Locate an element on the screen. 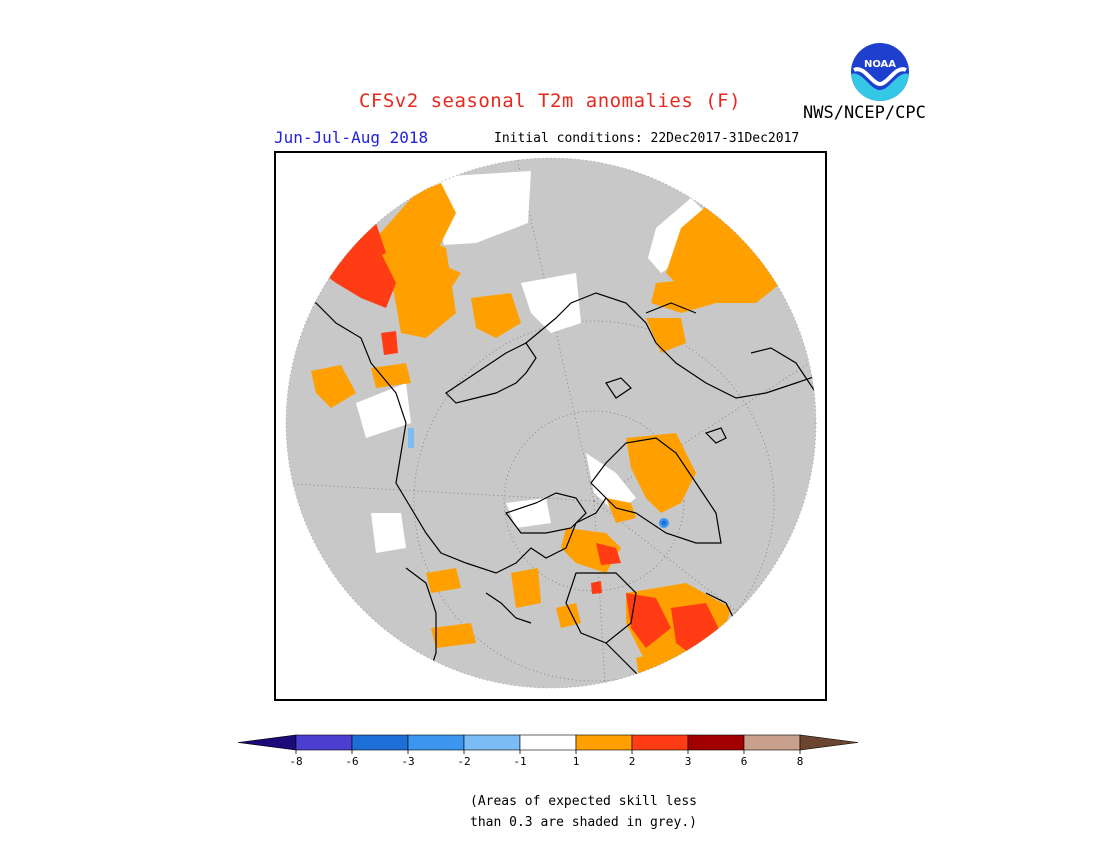 The height and width of the screenshot is (850, 1100). legend-arrow-low is located at coordinates (267, 742).